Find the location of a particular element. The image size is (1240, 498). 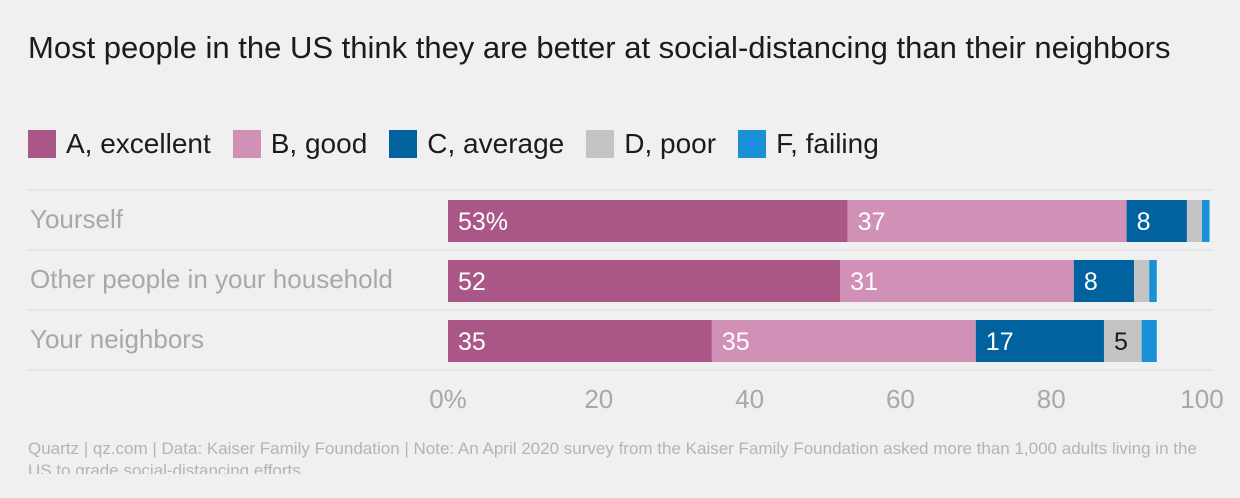

data-label: 17 is located at coordinates (1000, 342).